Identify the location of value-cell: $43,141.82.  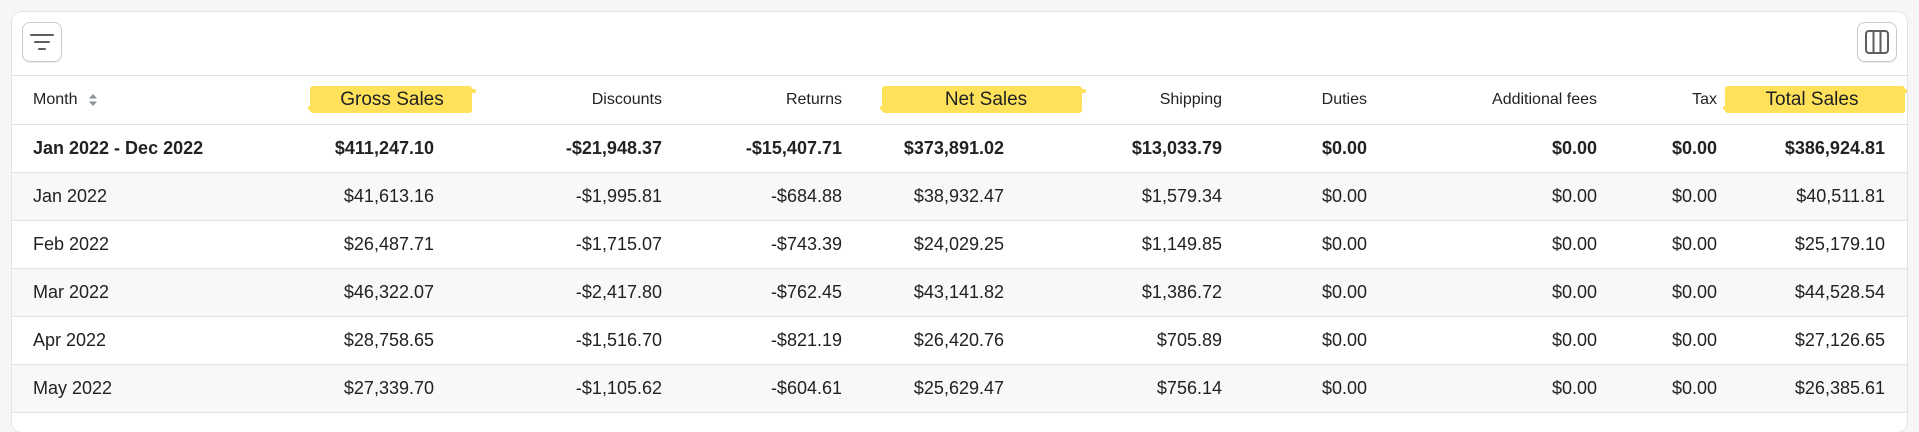
(958, 291).